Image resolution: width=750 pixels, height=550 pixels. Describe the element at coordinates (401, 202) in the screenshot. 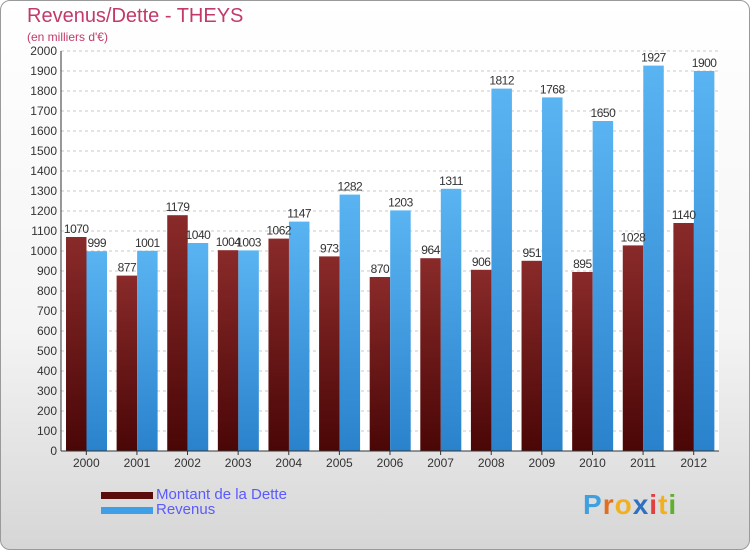

I see `data-label-revenus: 1203` at that location.